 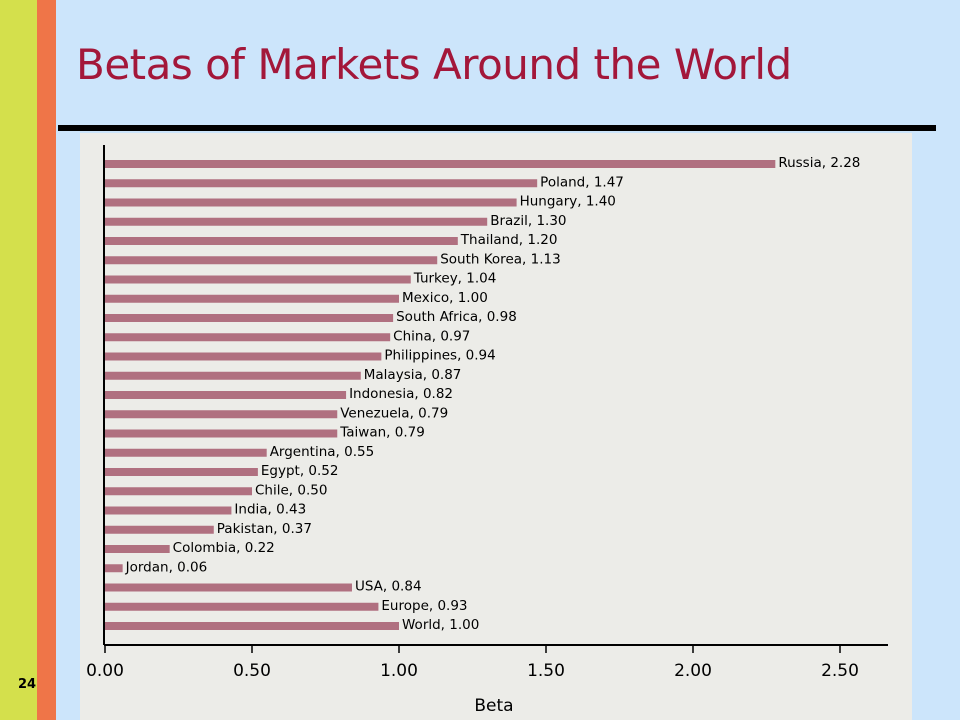 What do you see at coordinates (582, 182) in the screenshot?
I see `bar-label: Poland, 1.47` at bounding box center [582, 182].